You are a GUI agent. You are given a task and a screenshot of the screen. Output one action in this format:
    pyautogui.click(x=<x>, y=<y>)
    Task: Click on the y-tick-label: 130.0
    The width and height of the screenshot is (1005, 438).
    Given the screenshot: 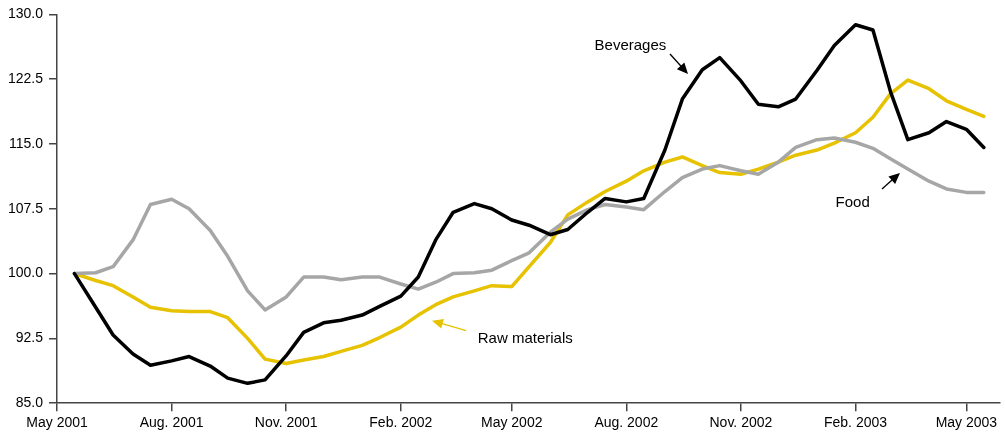 What is the action you would take?
    pyautogui.click(x=25, y=13)
    